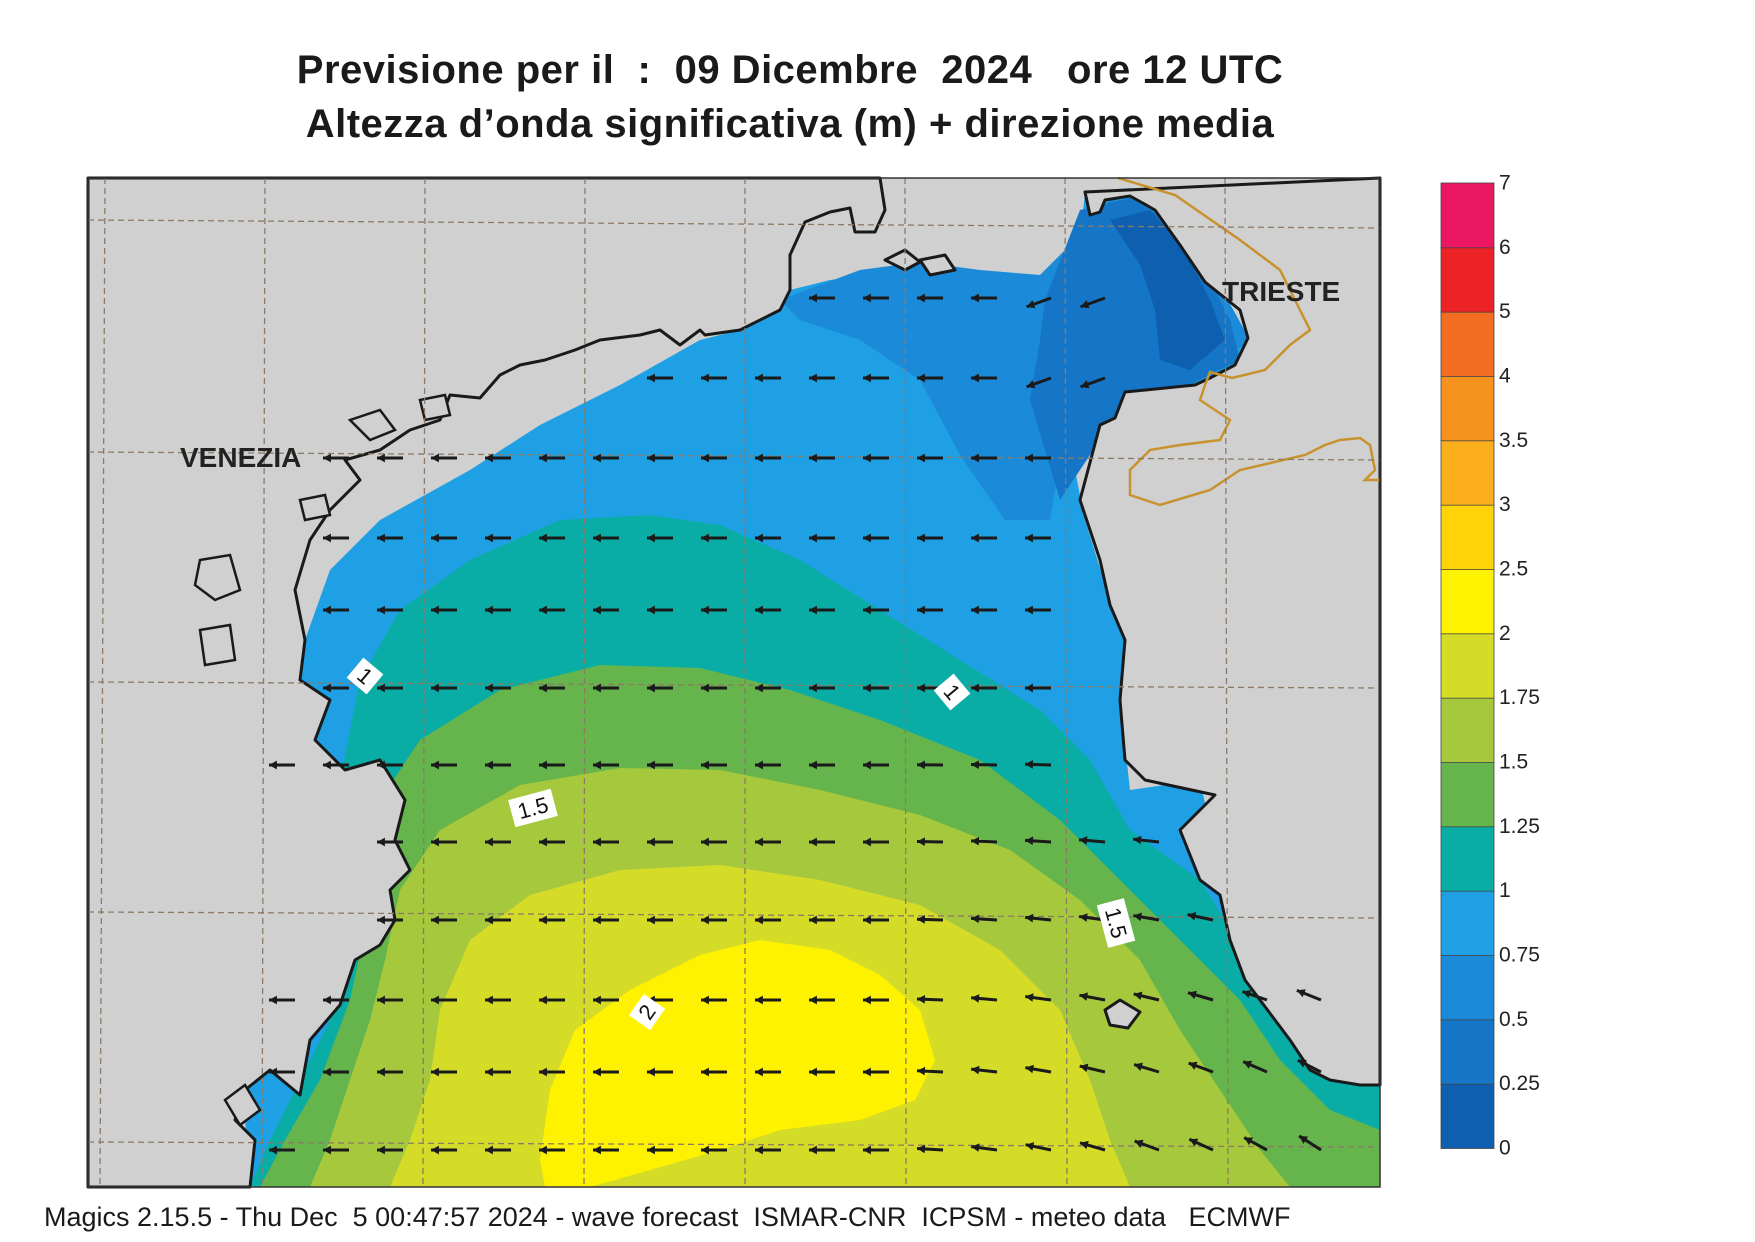 The width and height of the screenshot is (1755, 1242). What do you see at coordinates (1519, 955) in the screenshot?
I see `legend-tick-label: 0.75` at bounding box center [1519, 955].